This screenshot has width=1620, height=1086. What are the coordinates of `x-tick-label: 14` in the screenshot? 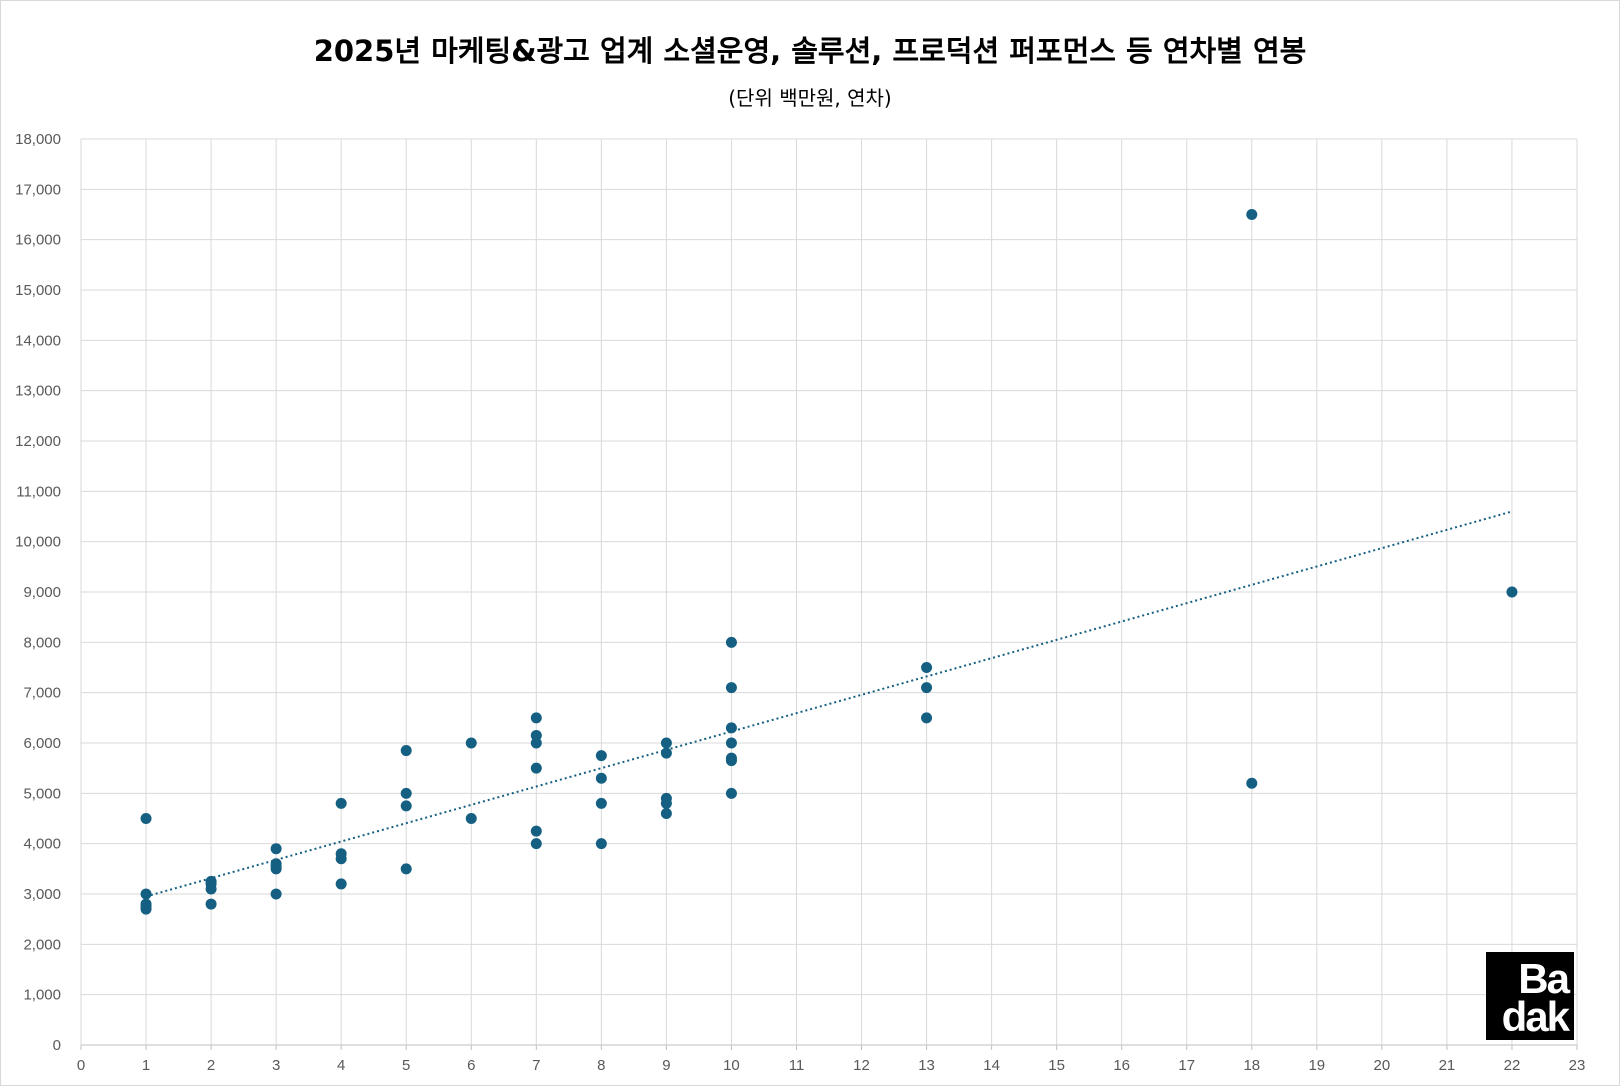 It's located at (991, 1065).